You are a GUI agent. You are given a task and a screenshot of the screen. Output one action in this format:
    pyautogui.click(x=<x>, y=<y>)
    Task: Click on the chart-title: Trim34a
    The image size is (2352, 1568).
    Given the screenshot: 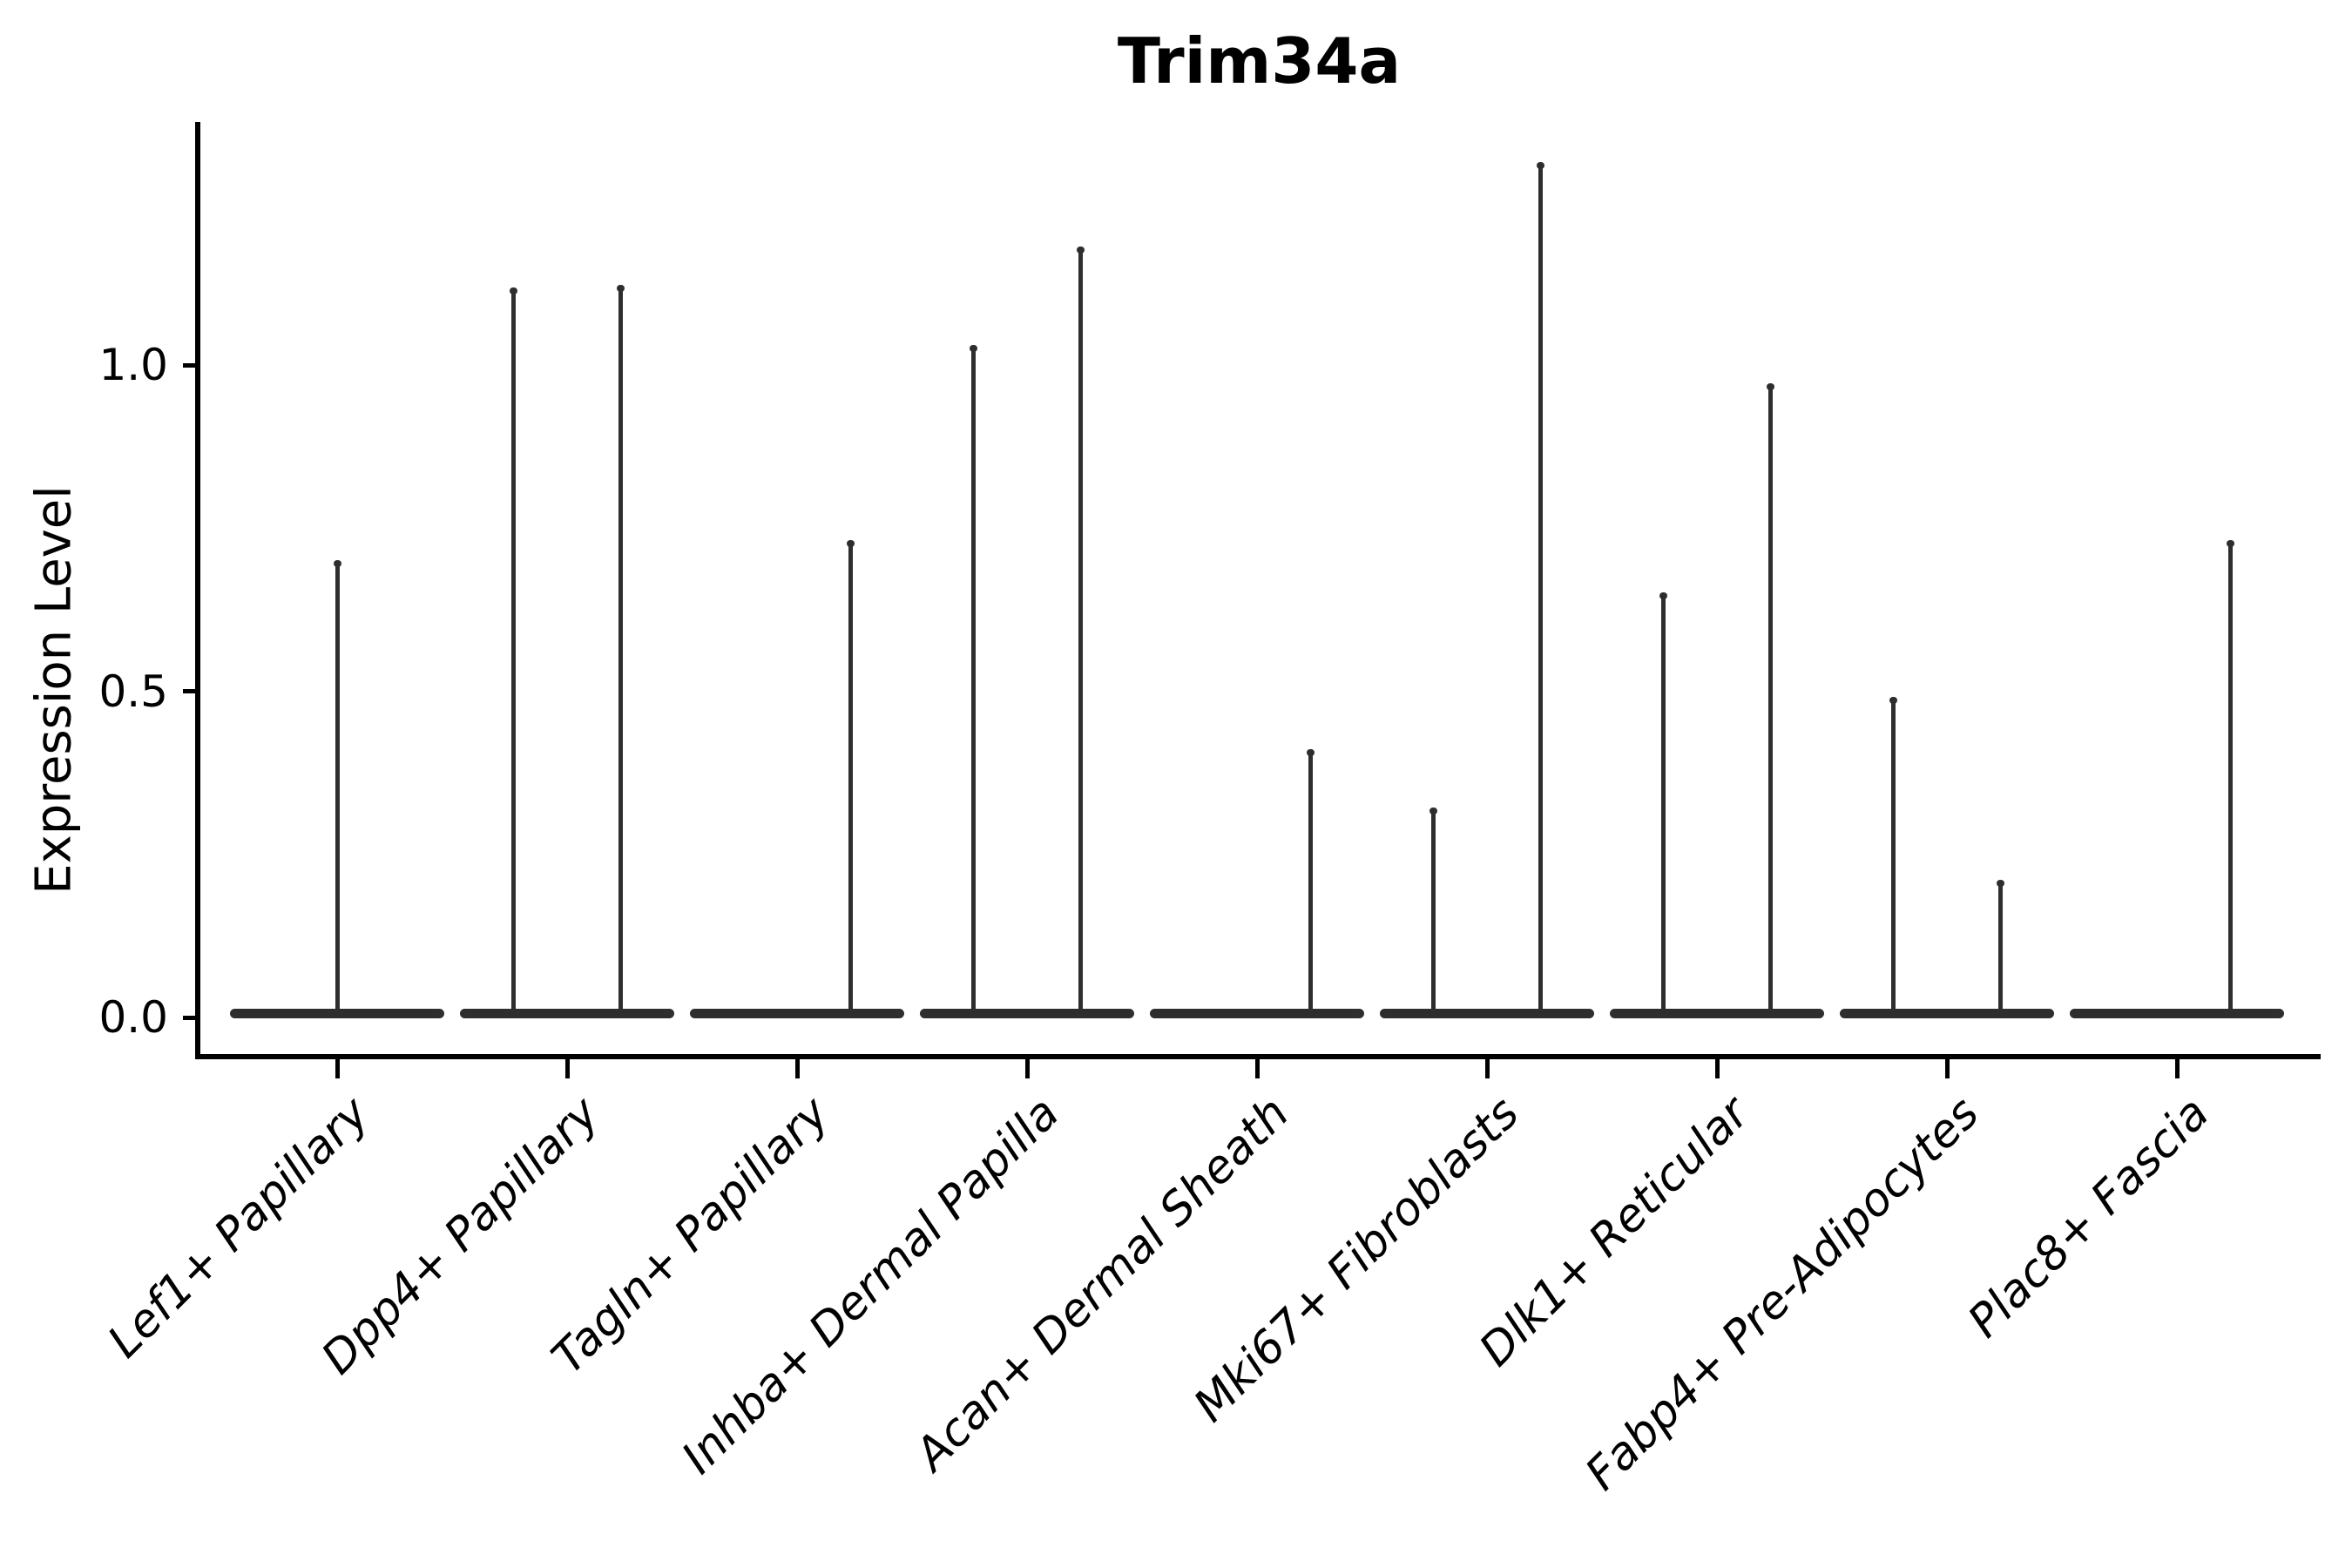 What is the action you would take?
    pyautogui.click(x=1260, y=61)
    